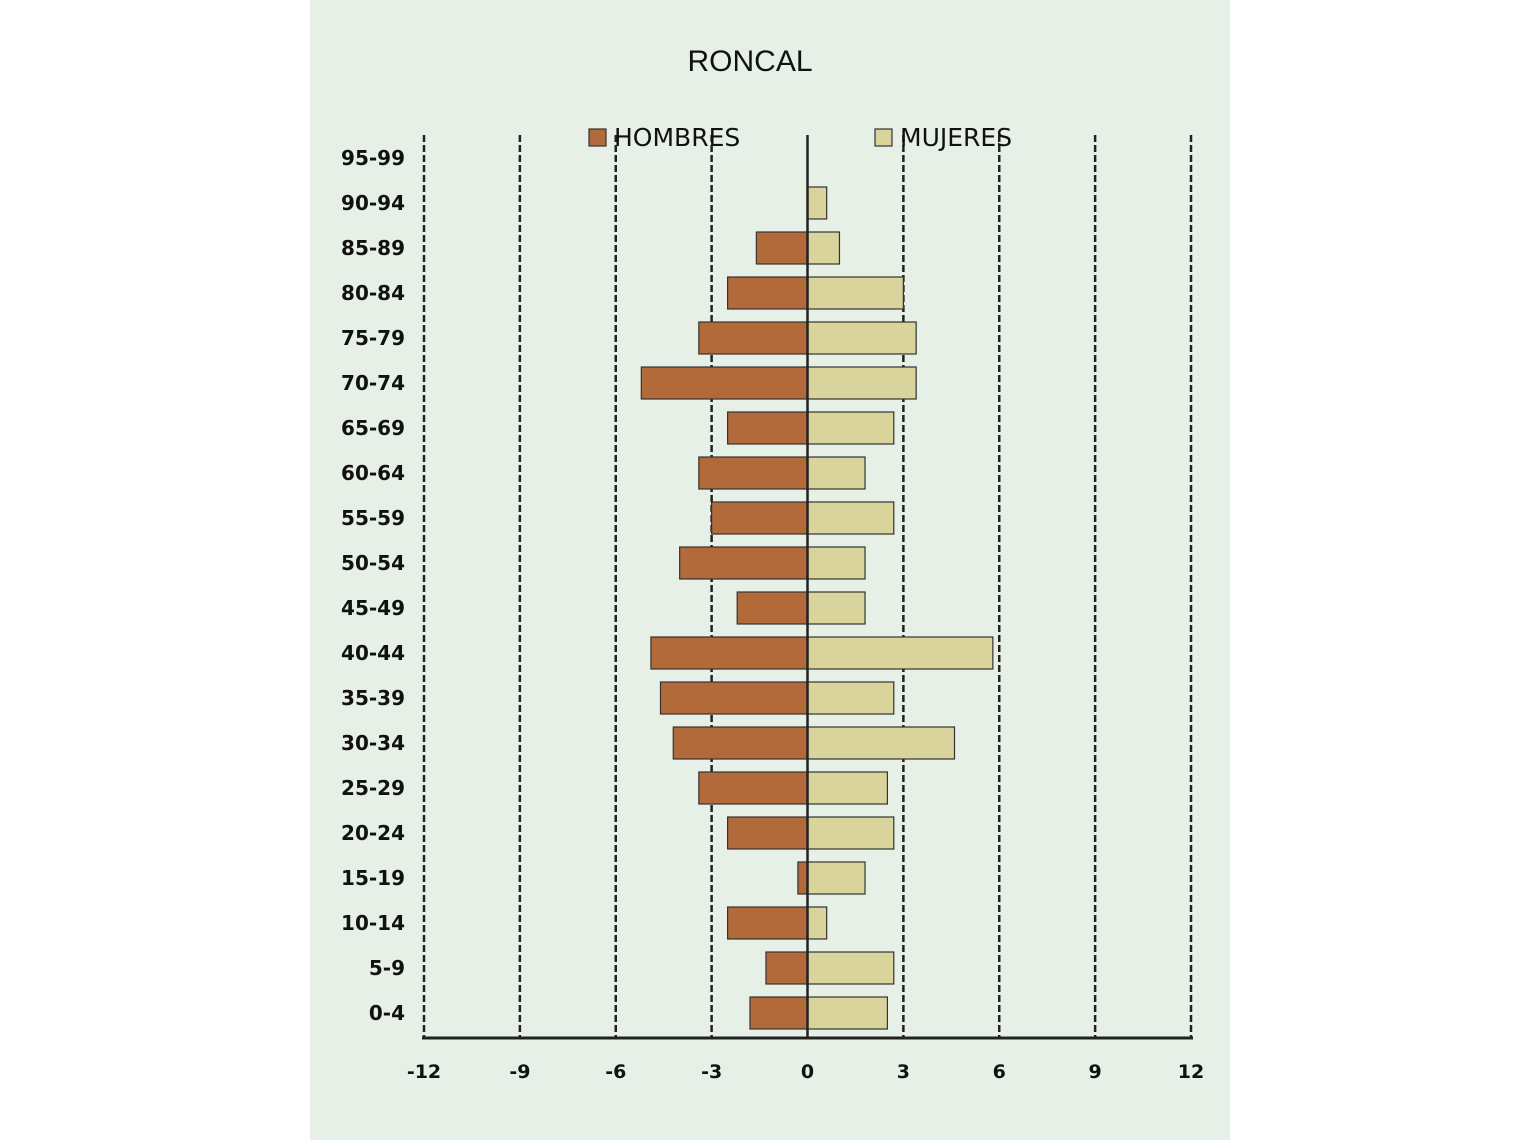  I want to click on legend-swatch-mujeres, so click(883, 137).